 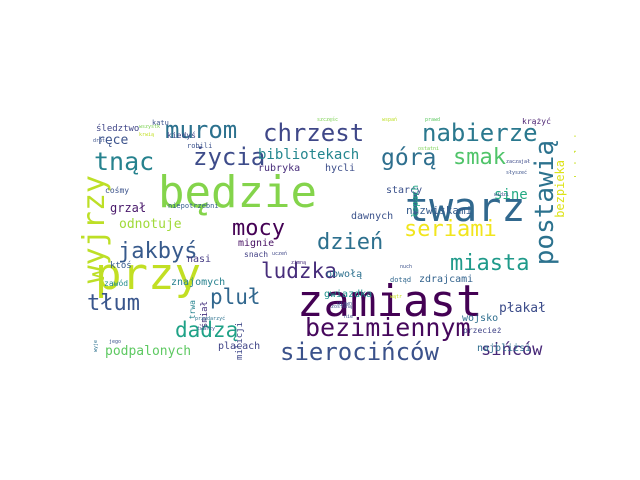 I want to click on word-cloud-word: jego, so click(x=115, y=342).